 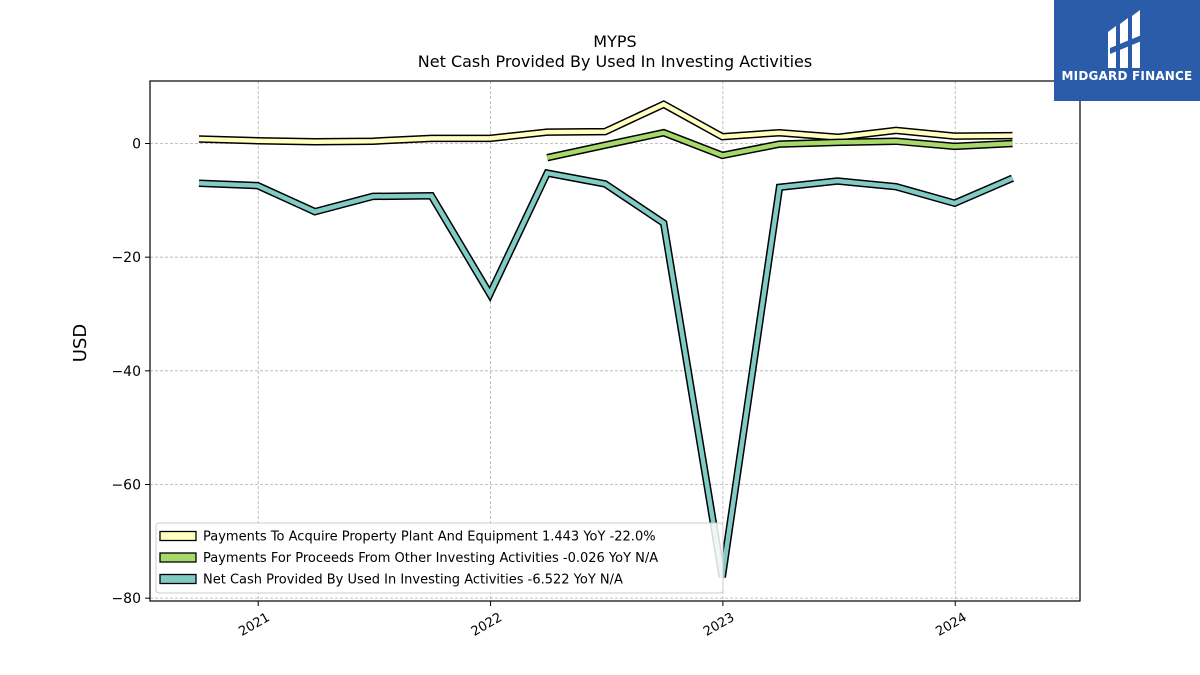 What do you see at coordinates (1127, 76) in the screenshot?
I see `brand-name: MIDGARD FINANCE` at bounding box center [1127, 76].